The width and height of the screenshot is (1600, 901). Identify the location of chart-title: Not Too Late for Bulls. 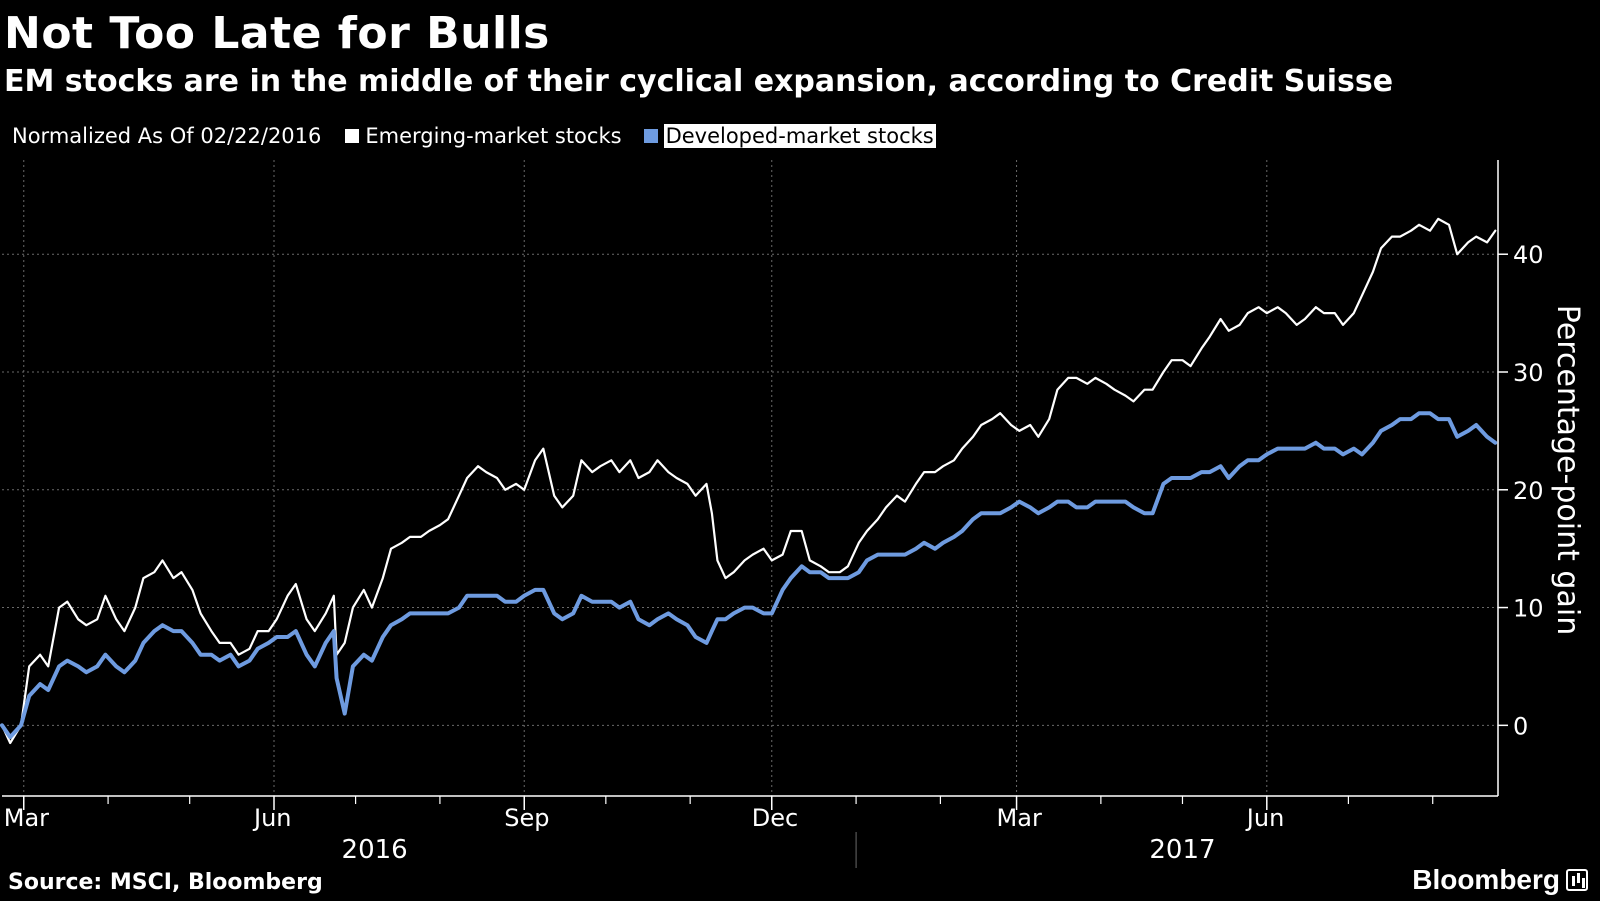
(277, 33).